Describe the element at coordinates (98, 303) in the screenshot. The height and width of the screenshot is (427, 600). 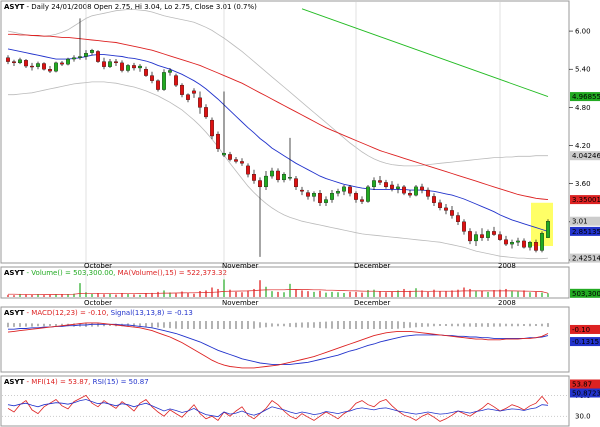
I see `volume-month-label: October` at that location.